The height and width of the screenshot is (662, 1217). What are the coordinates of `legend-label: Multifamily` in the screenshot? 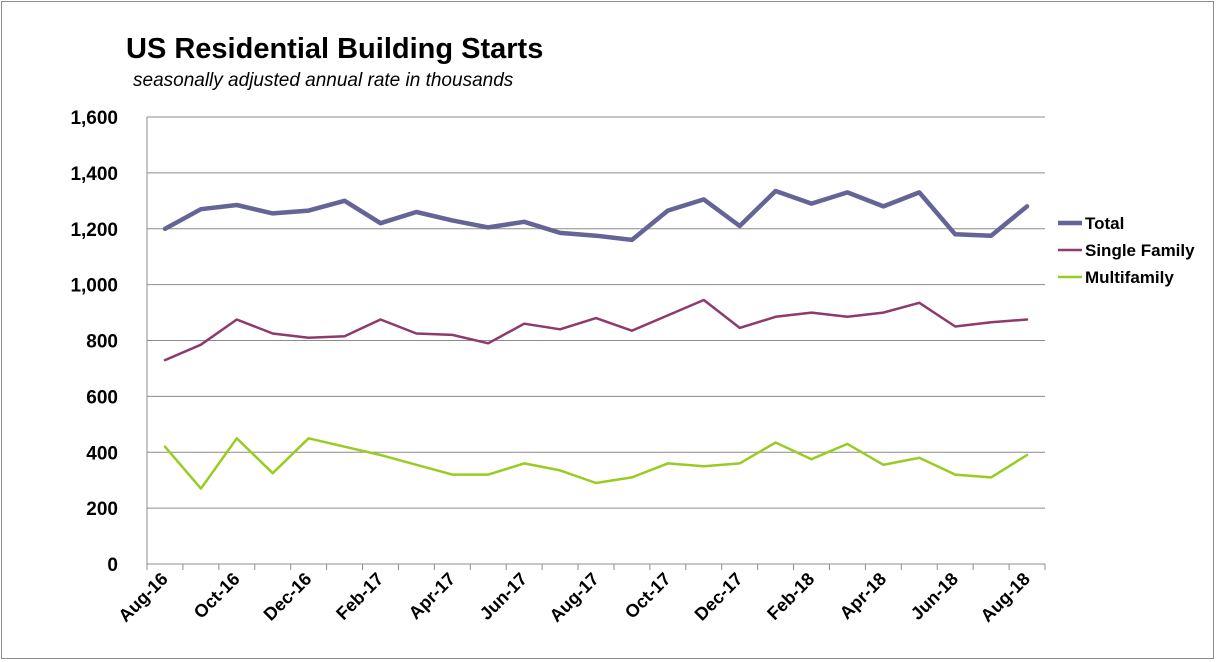 It's located at (1129, 277).